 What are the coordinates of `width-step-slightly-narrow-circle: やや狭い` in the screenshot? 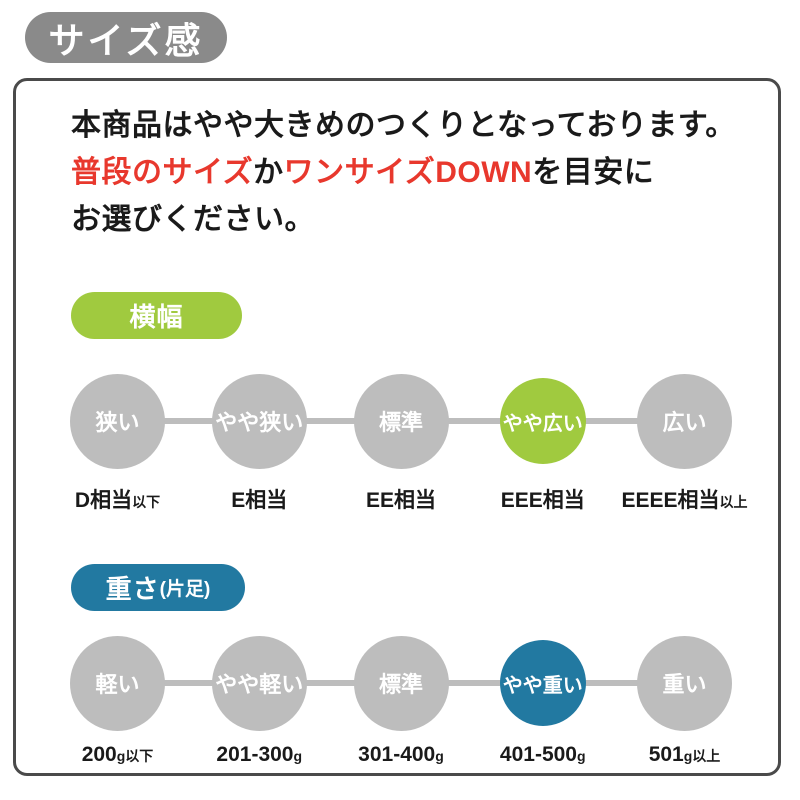 It's located at (259, 421).